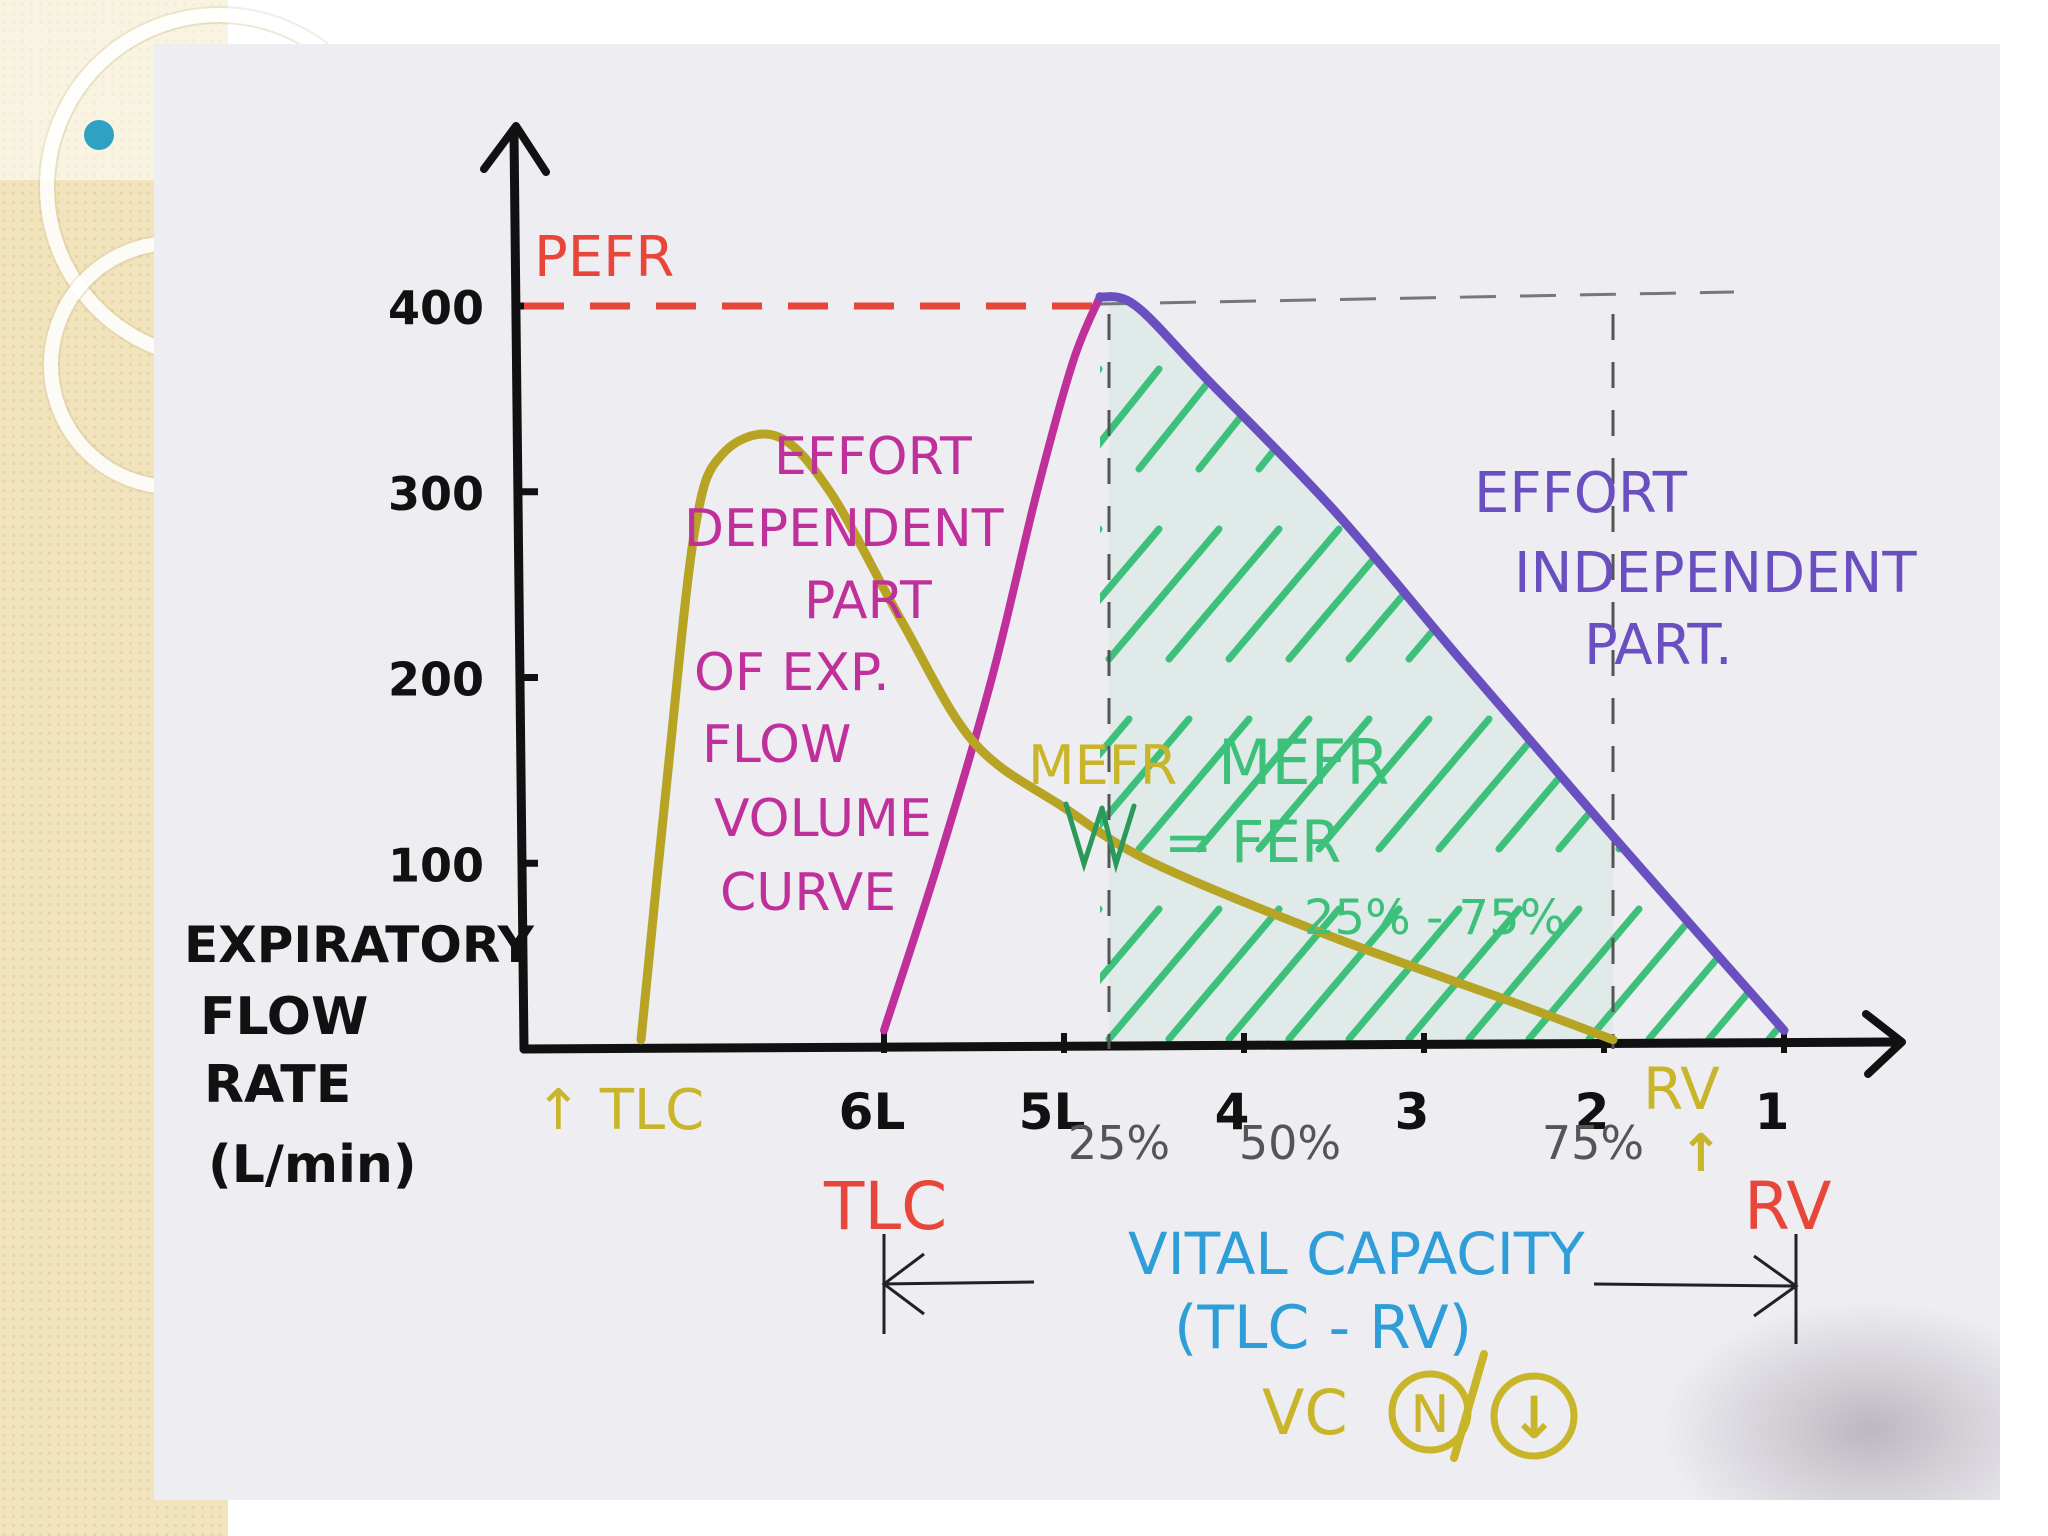 The height and width of the screenshot is (1536, 2048). Describe the element at coordinates (1412, 1112) in the screenshot. I see `x-tick-label: 3` at that location.